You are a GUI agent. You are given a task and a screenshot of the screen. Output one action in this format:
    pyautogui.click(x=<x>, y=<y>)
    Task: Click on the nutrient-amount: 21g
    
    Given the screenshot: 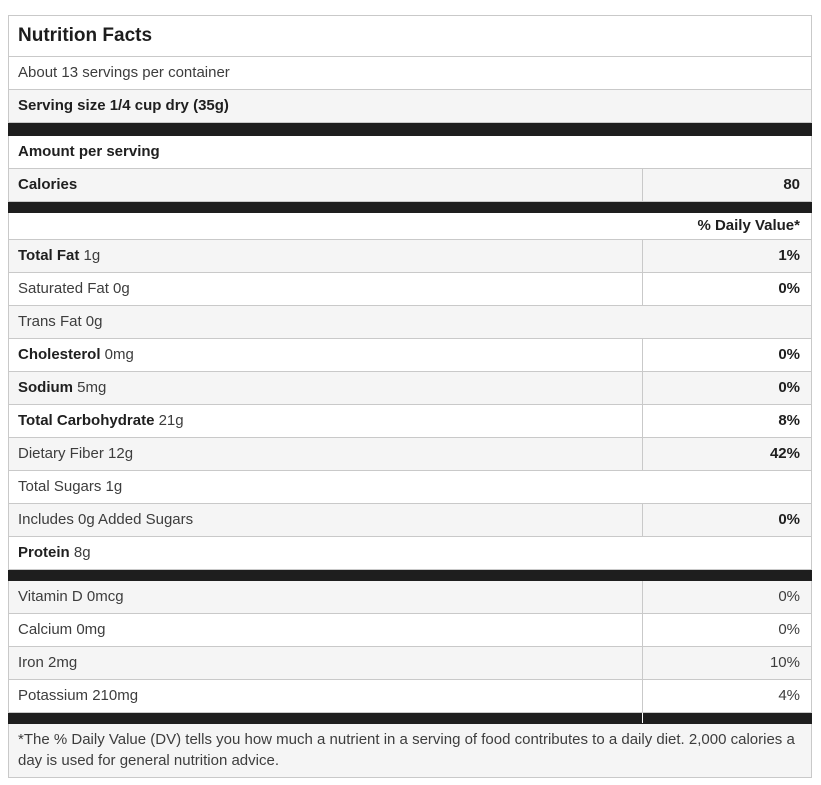 What is the action you would take?
    pyautogui.click(x=169, y=420)
    